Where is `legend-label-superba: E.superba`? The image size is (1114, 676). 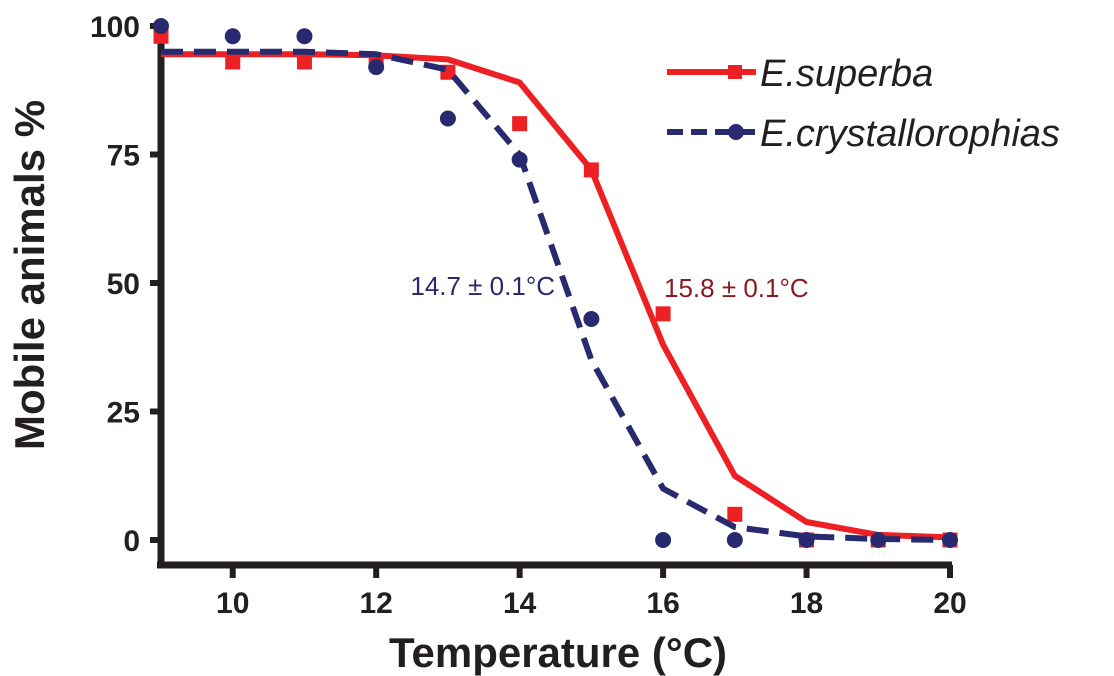 legend-label-superba: E.superba is located at coordinates (846, 74).